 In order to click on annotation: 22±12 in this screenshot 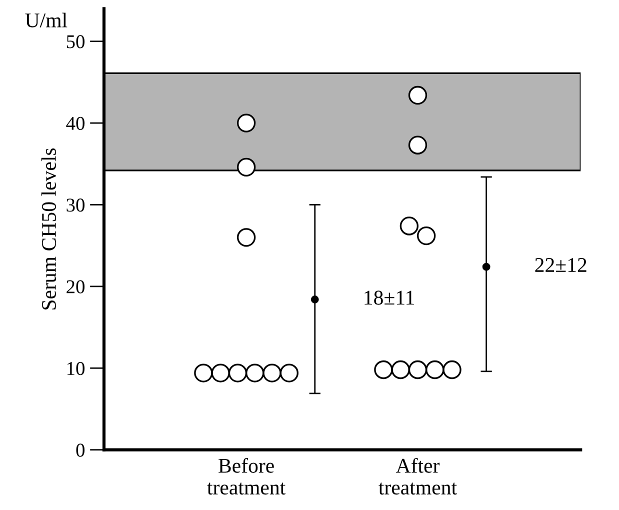, I will do `click(560, 265)`.